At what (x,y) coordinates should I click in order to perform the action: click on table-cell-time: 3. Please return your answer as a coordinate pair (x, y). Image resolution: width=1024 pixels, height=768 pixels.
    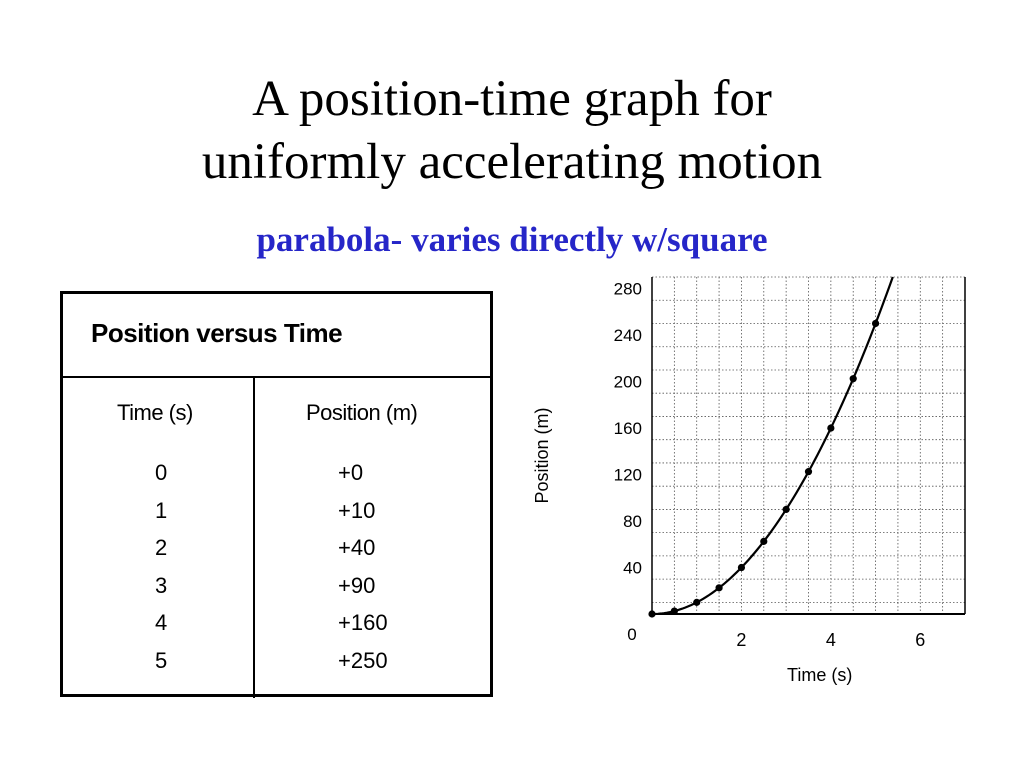
    Looking at the image, I should click on (161, 585).